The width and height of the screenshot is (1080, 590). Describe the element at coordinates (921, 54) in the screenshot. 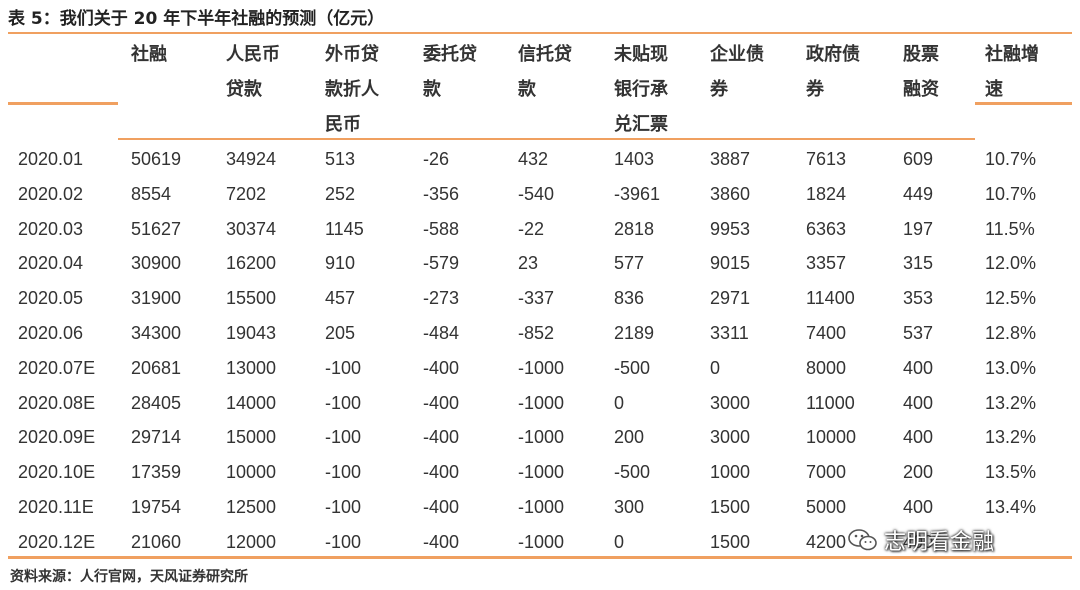

I see `column-header-line: 股票` at that location.